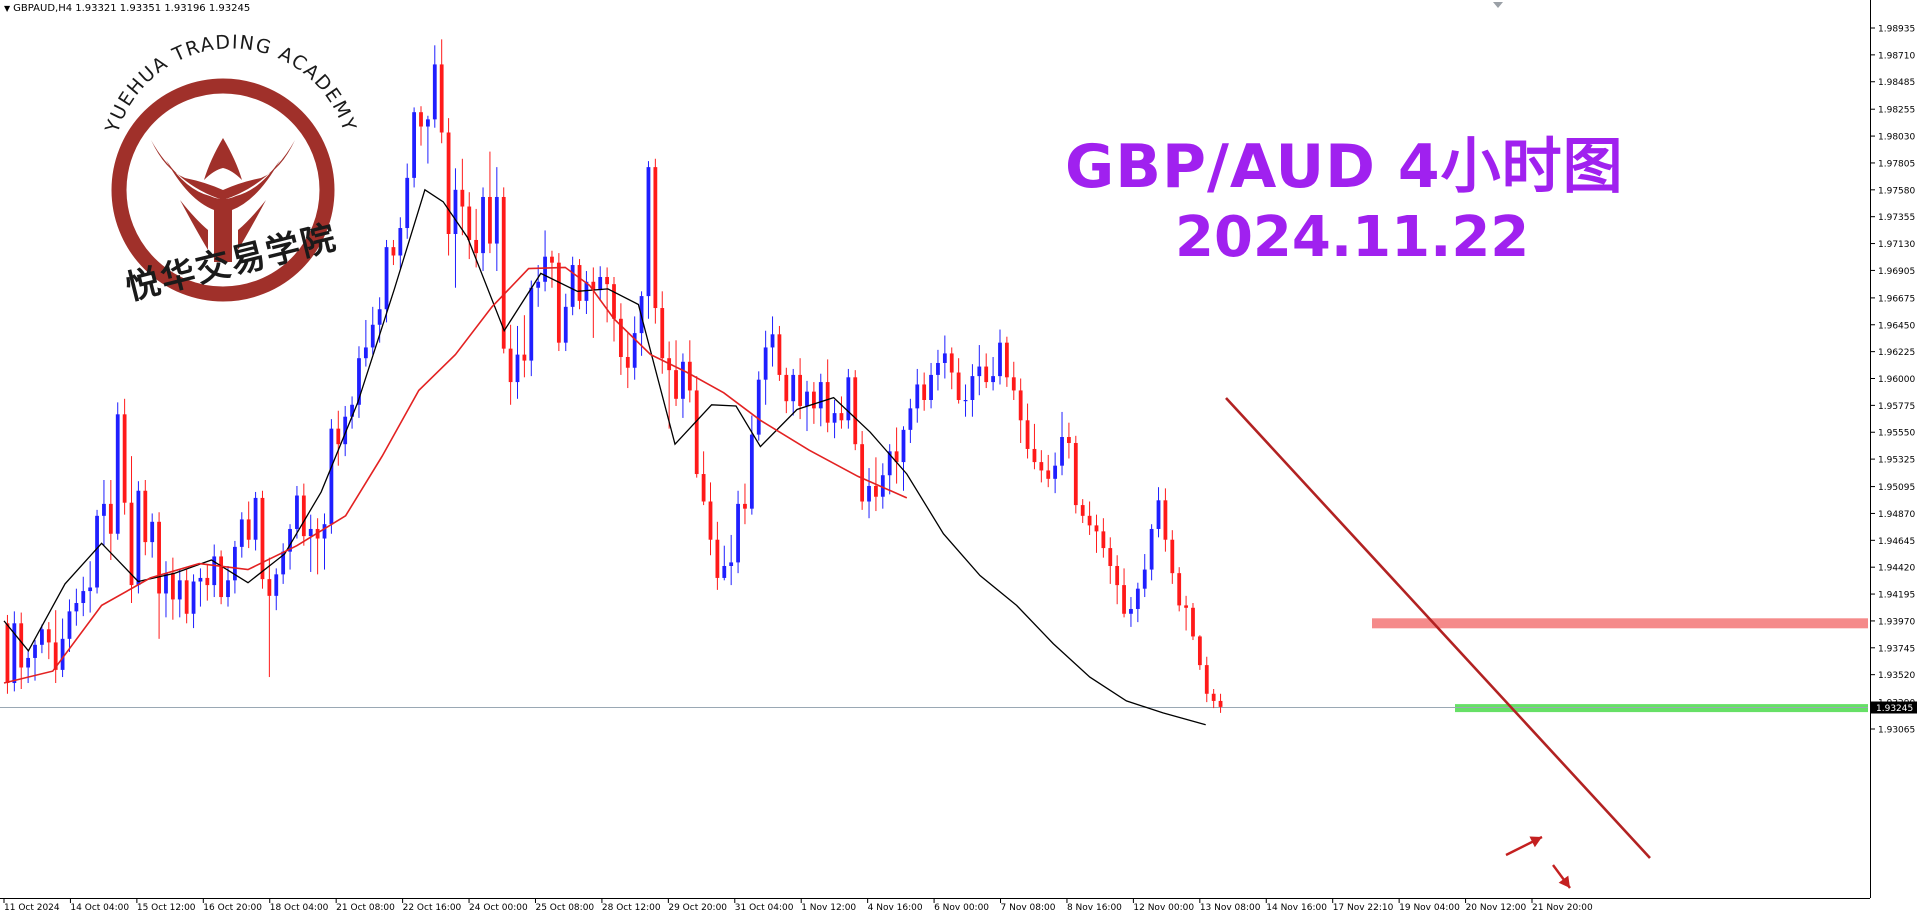  Describe the element at coordinates (7, 8) in the screenshot. I see `triangle-down-icon: ▼` at that location.